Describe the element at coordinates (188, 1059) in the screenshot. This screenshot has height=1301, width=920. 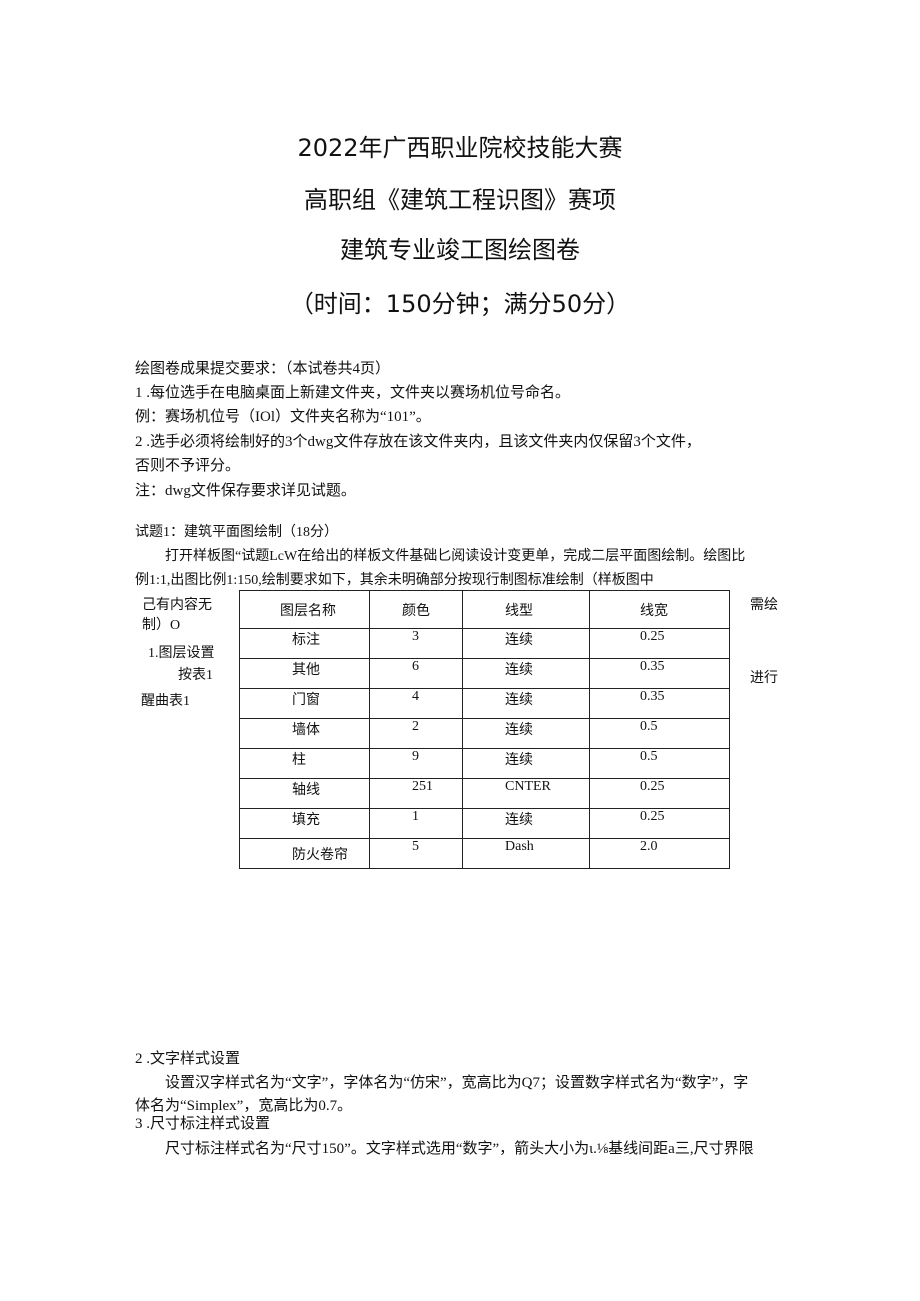
I see `section-heading: 2 .文字样式设置` at that location.